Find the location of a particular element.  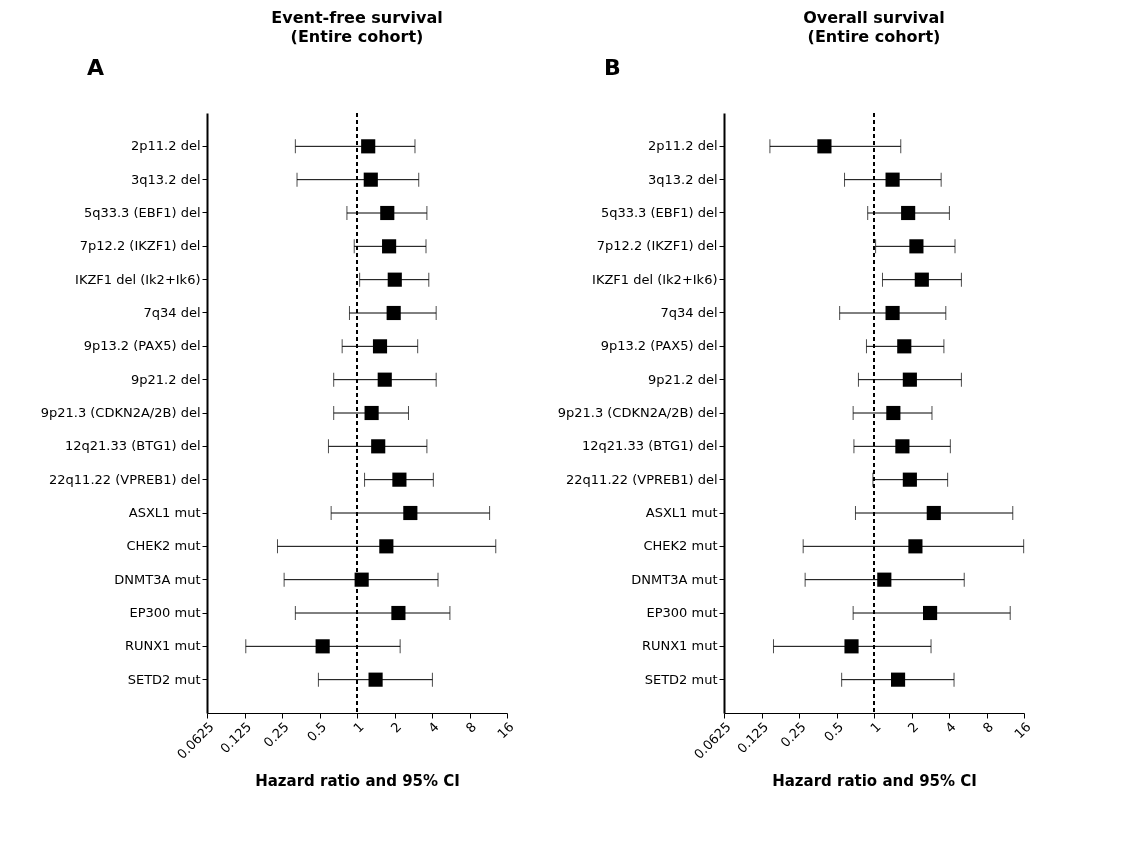

chart-title: Overall survival is located at coordinates (874, 17).